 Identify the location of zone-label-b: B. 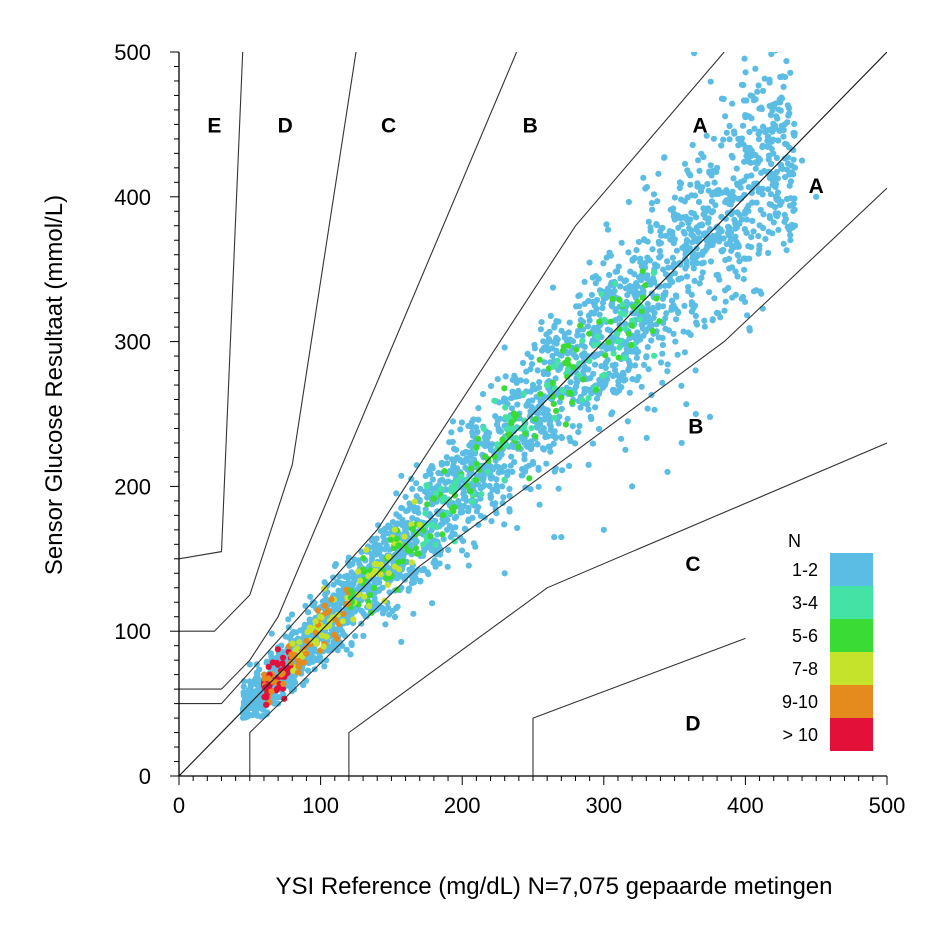
(530, 125).